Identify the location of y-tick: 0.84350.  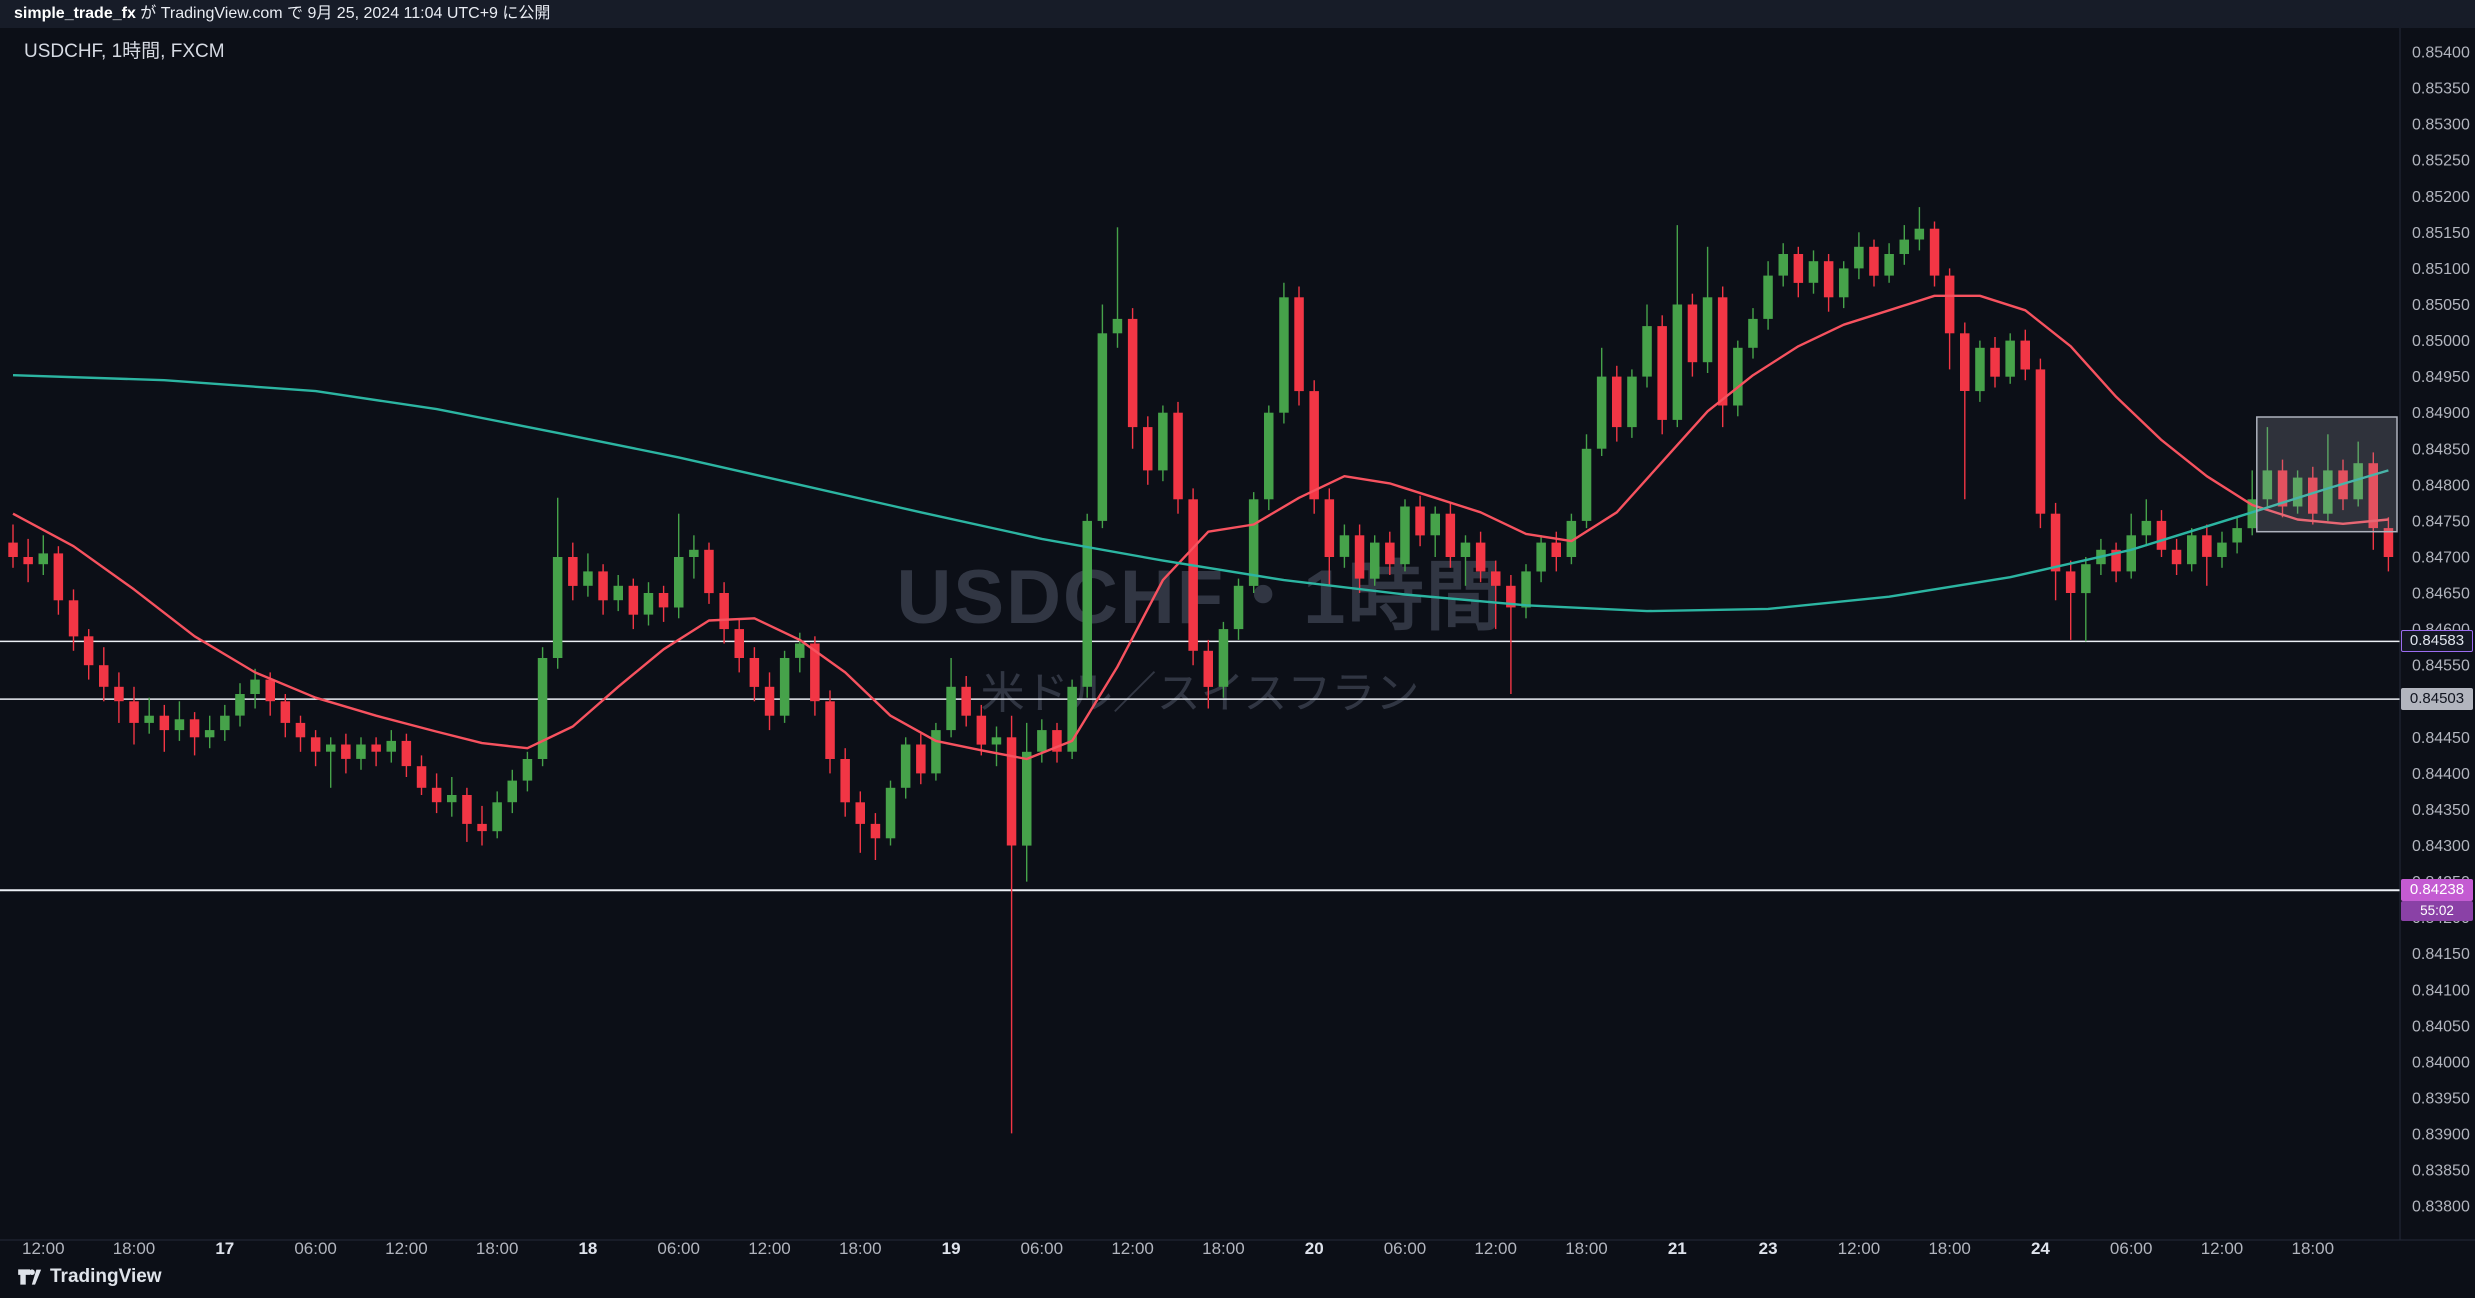
(2441, 810).